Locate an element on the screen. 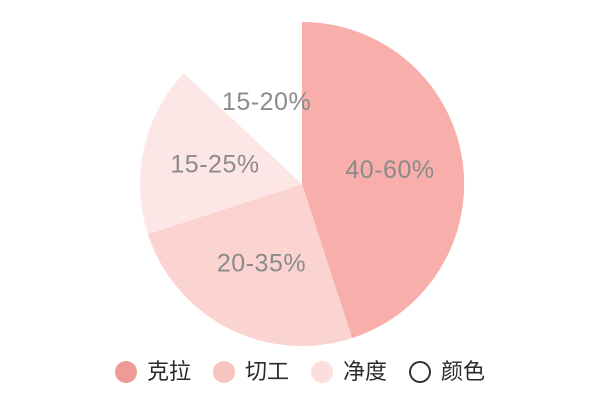  legend-label-color: 颜色 is located at coordinates (463, 371).